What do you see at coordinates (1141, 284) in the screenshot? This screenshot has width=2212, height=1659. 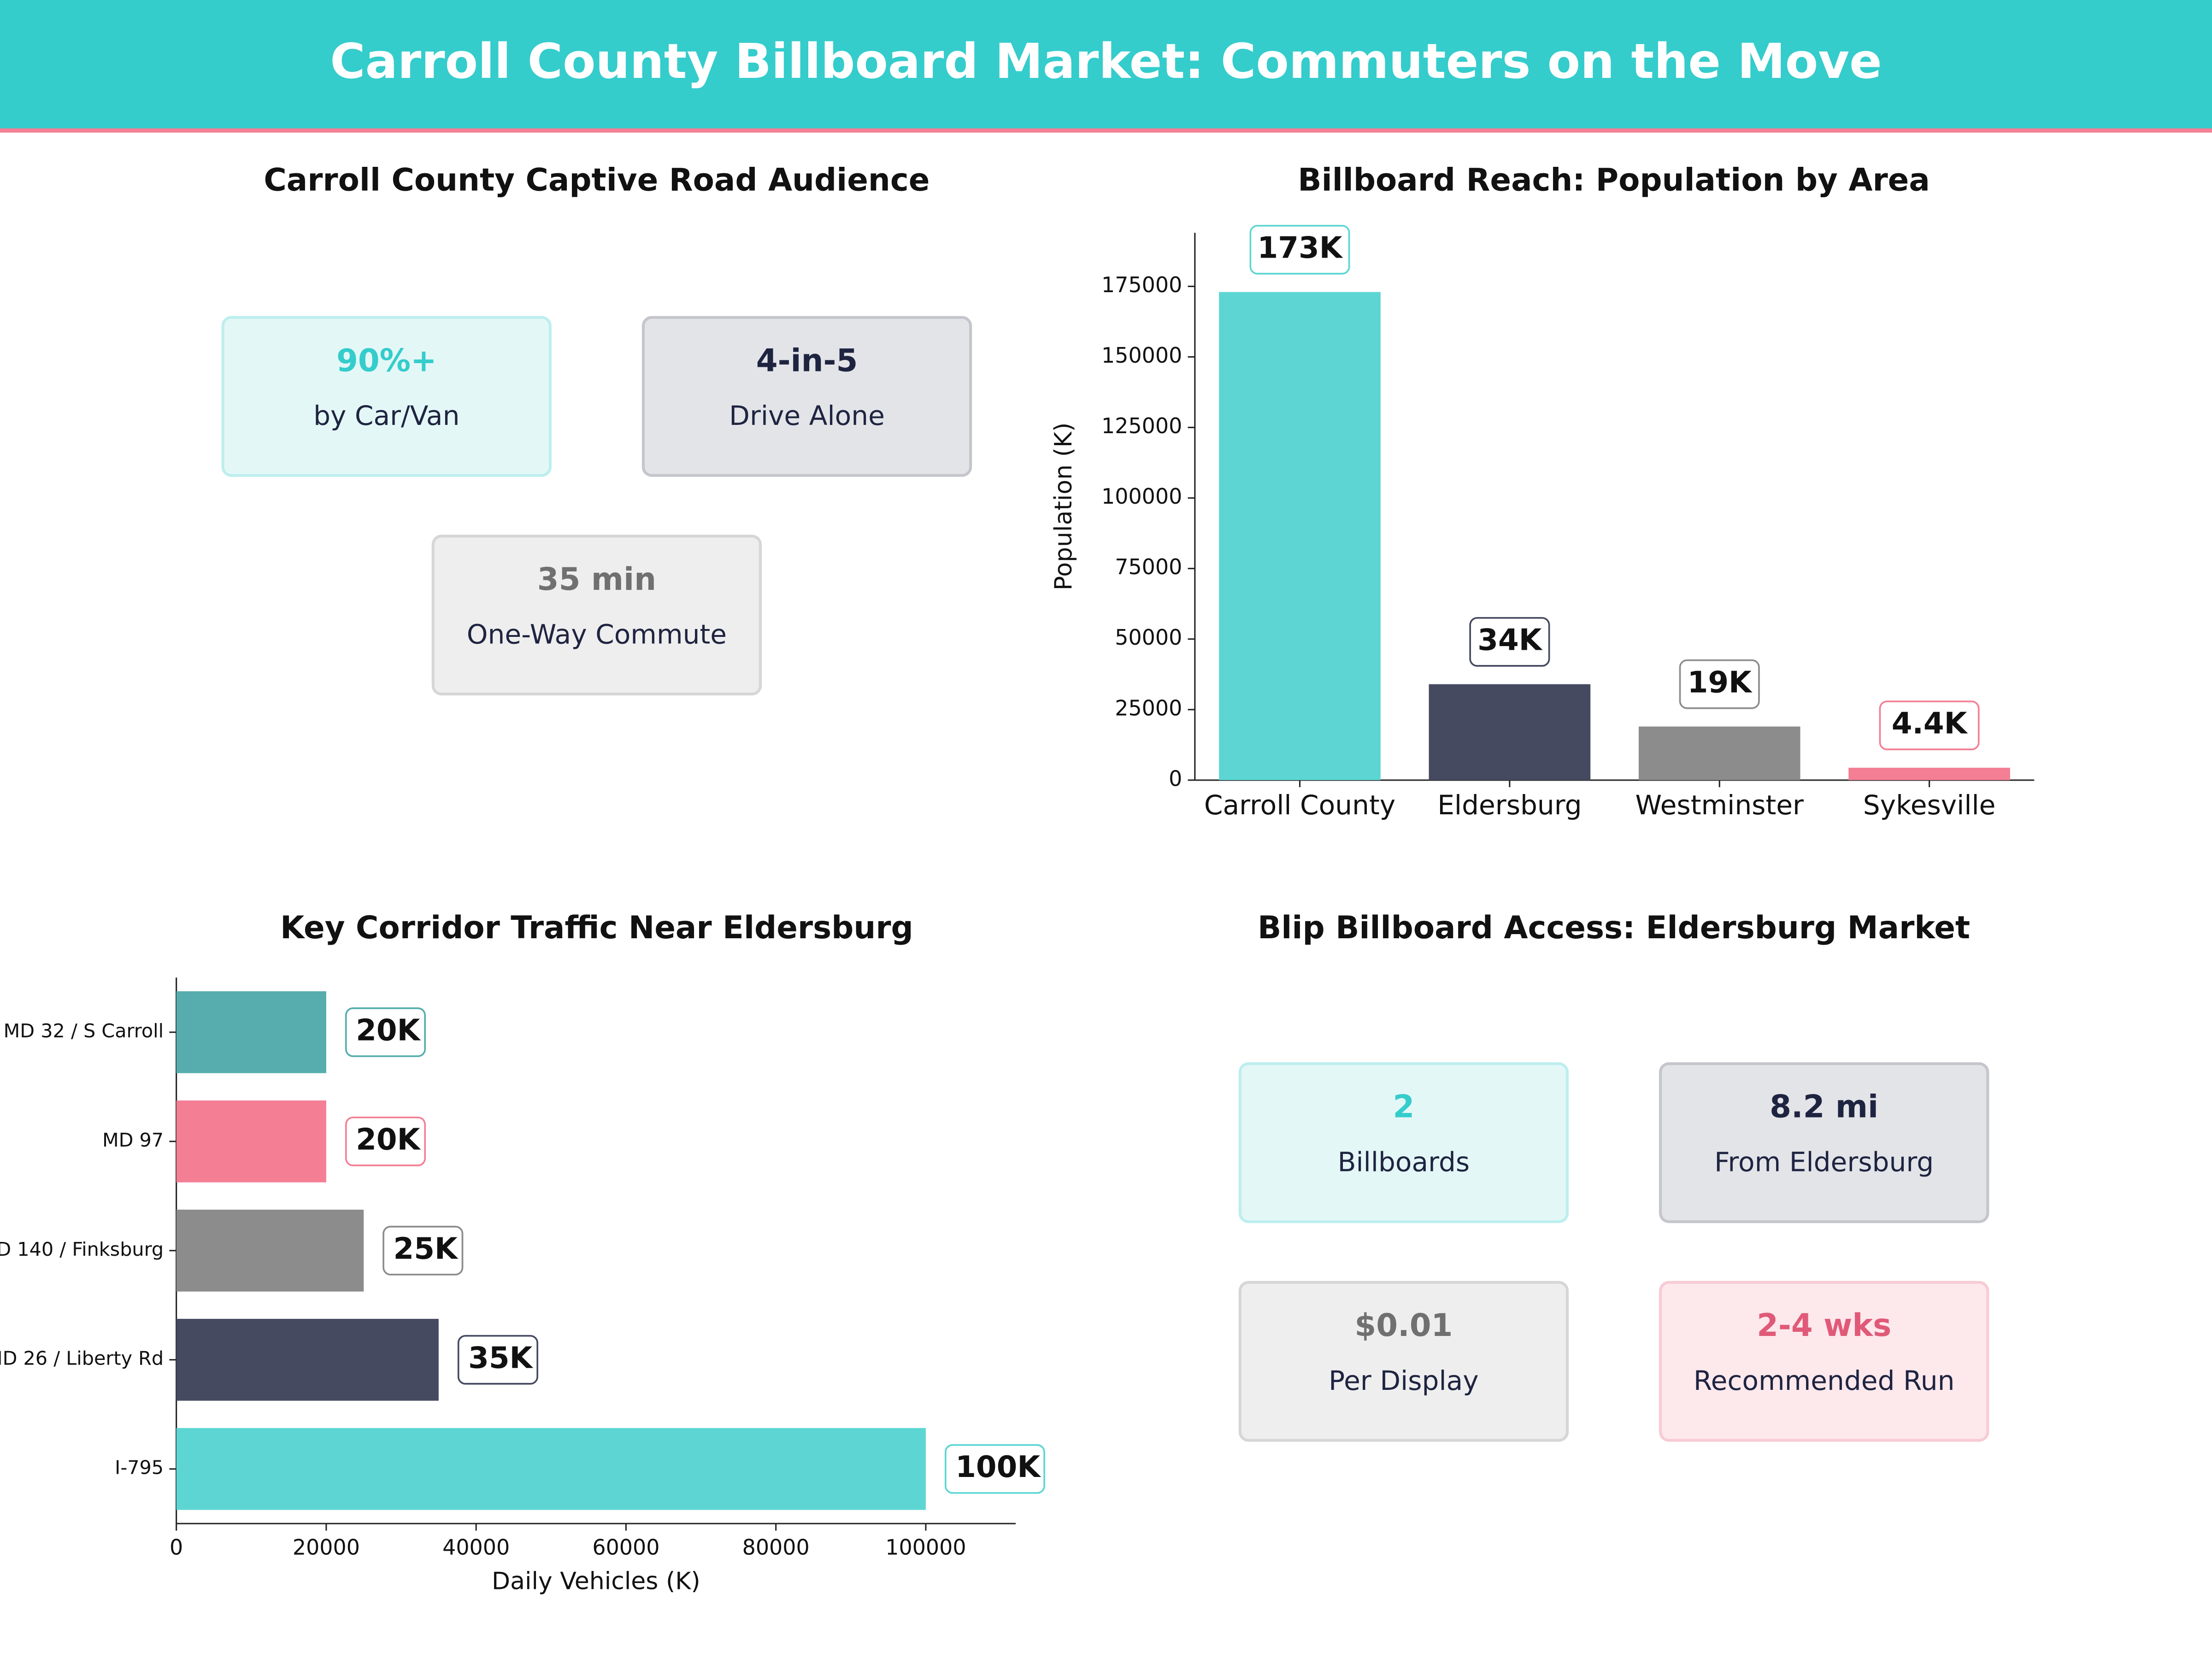 I see `y-tick-label: 175000` at bounding box center [1141, 284].